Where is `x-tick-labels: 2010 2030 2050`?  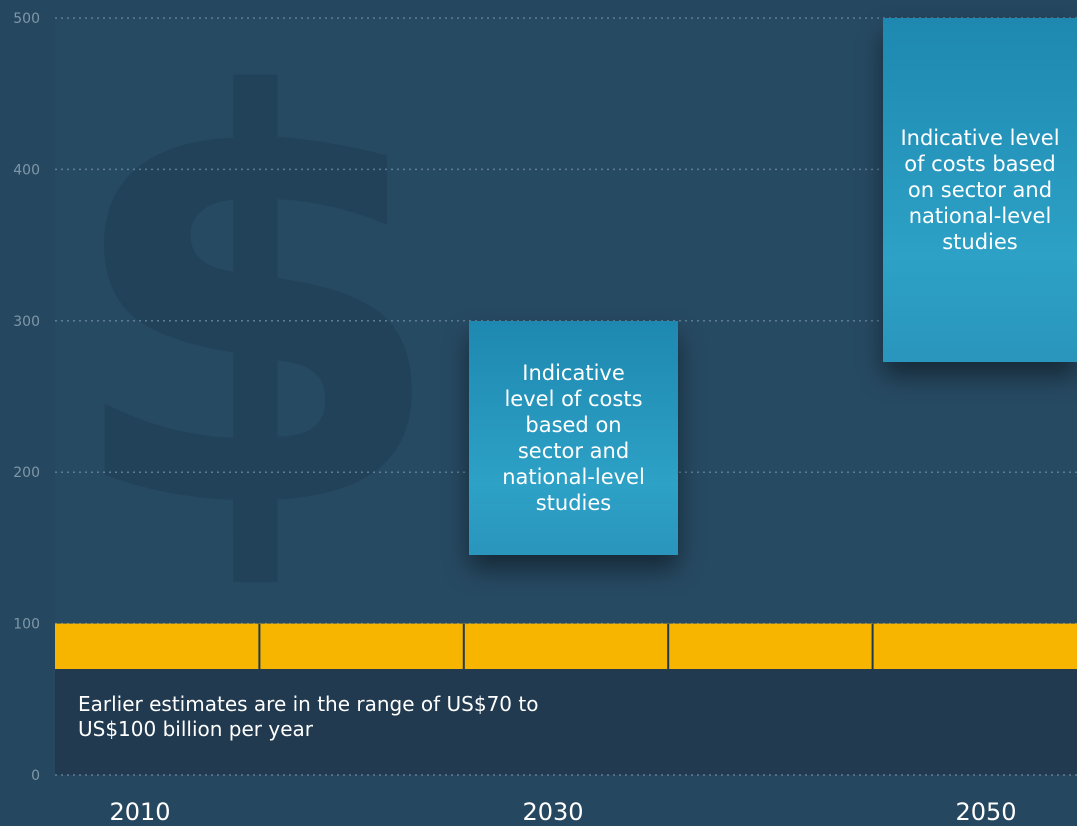 x-tick-labels: 2010 2030 2050 is located at coordinates (562, 812).